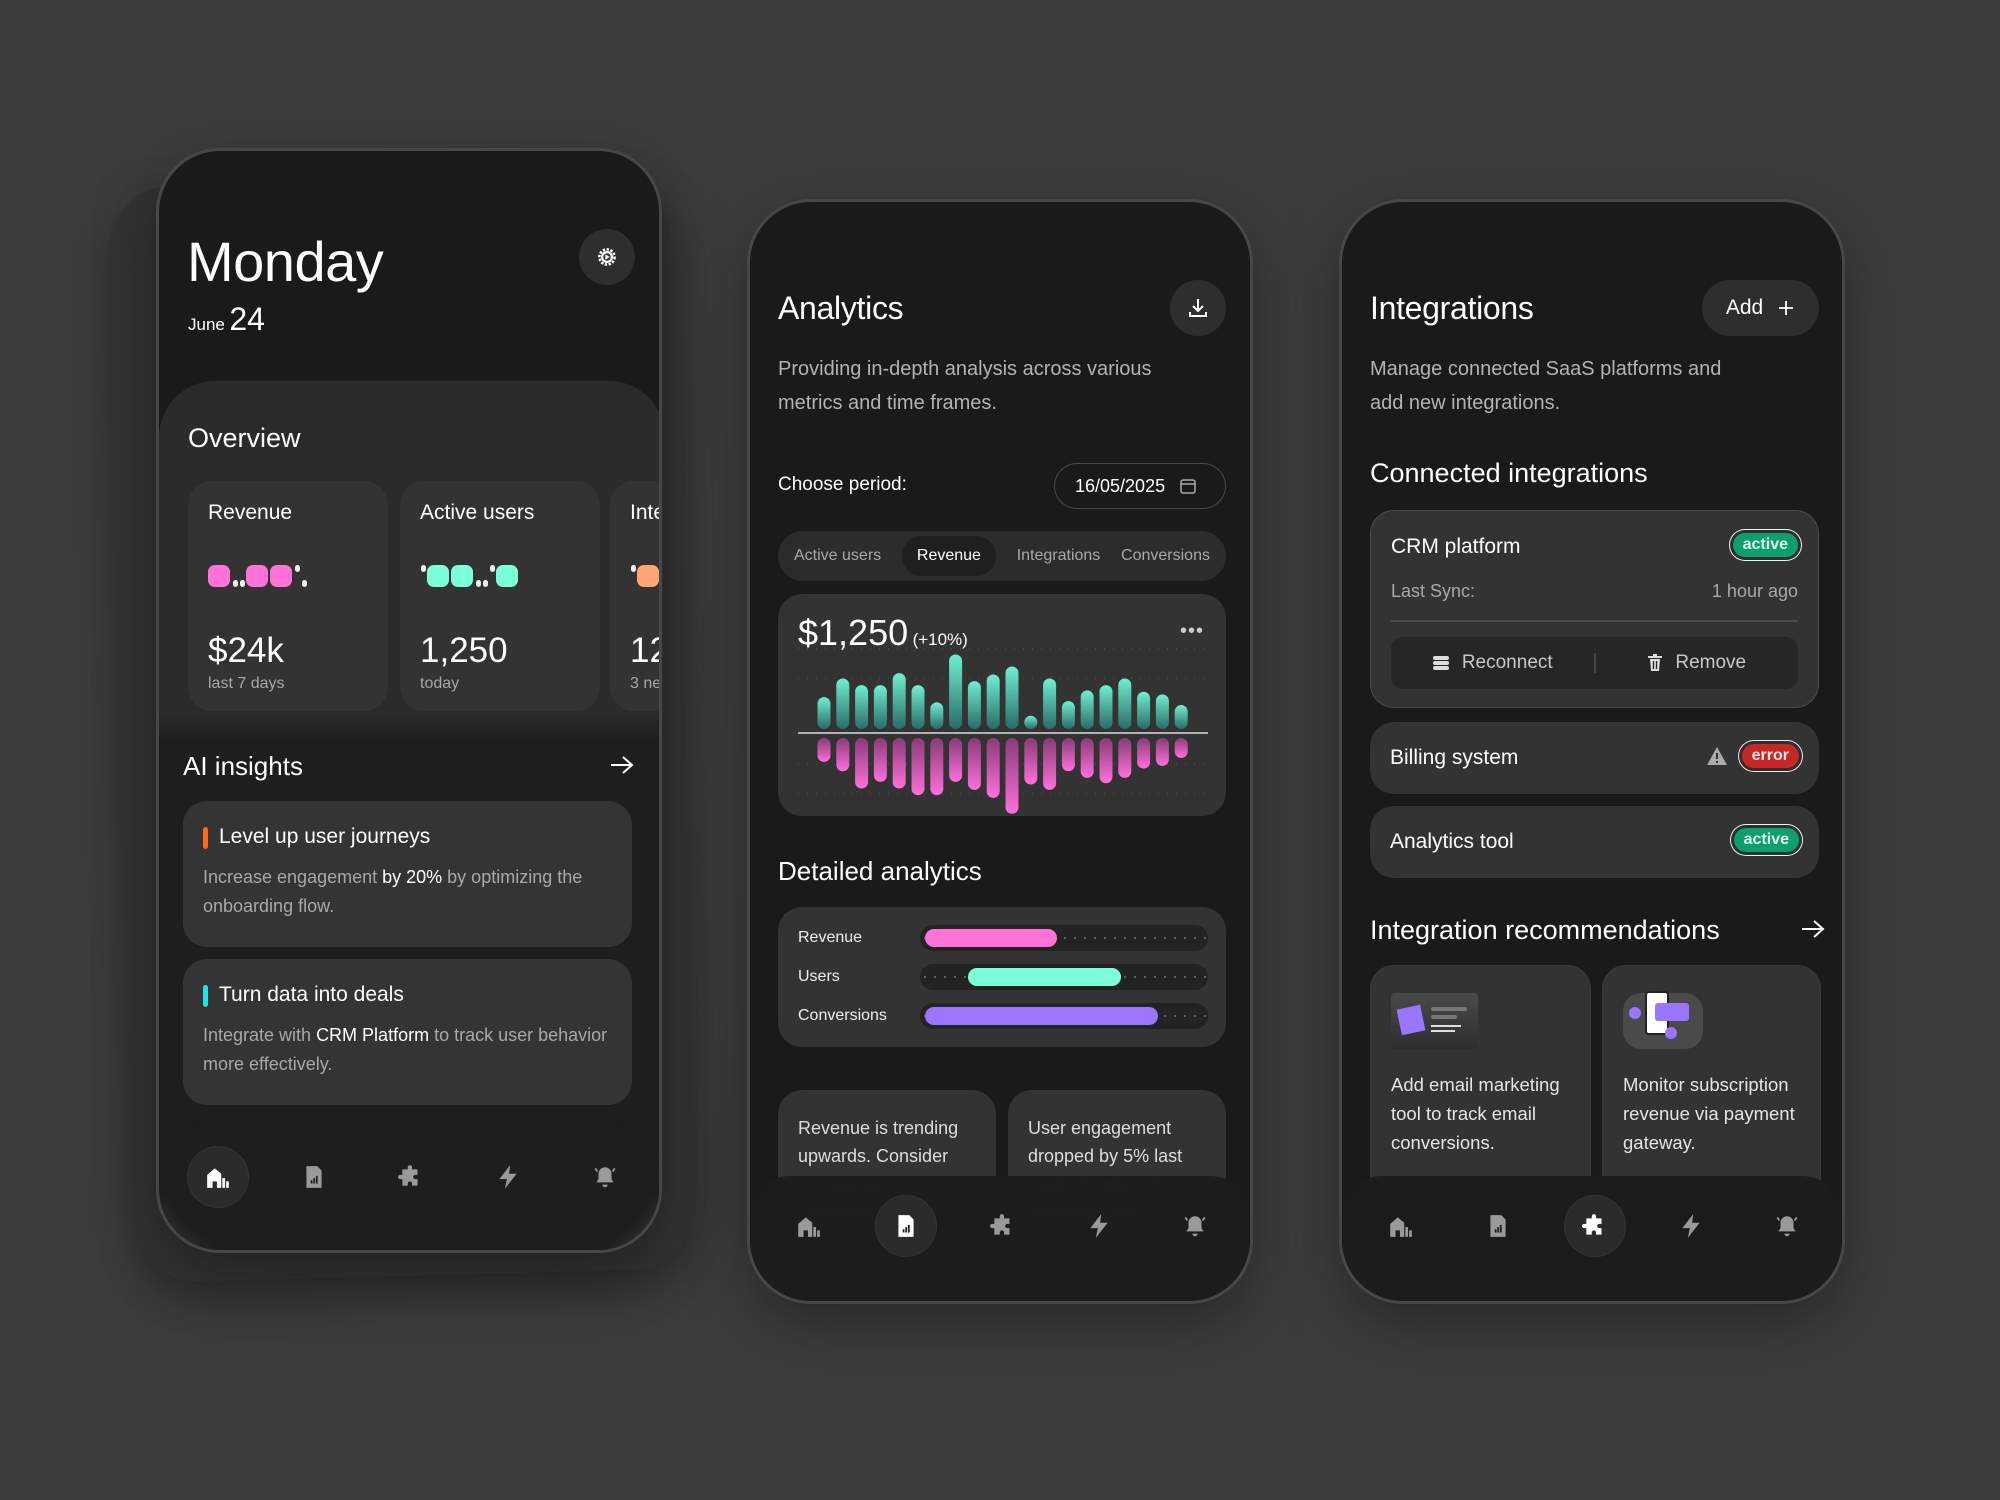 This screenshot has width=2000, height=1500. What do you see at coordinates (636, 596) in the screenshot?
I see `metric-card-integrations: Inte 12 3 ne` at bounding box center [636, 596].